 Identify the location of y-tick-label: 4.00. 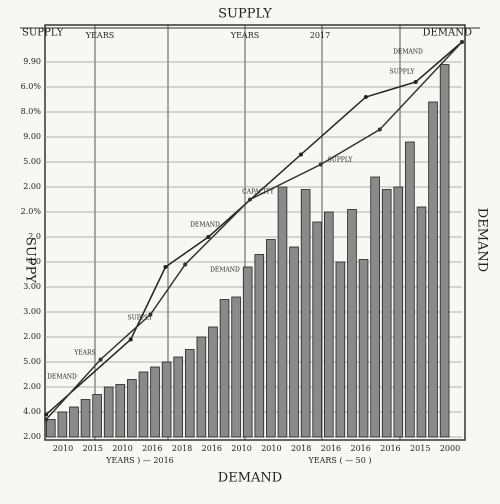
(32, 411).